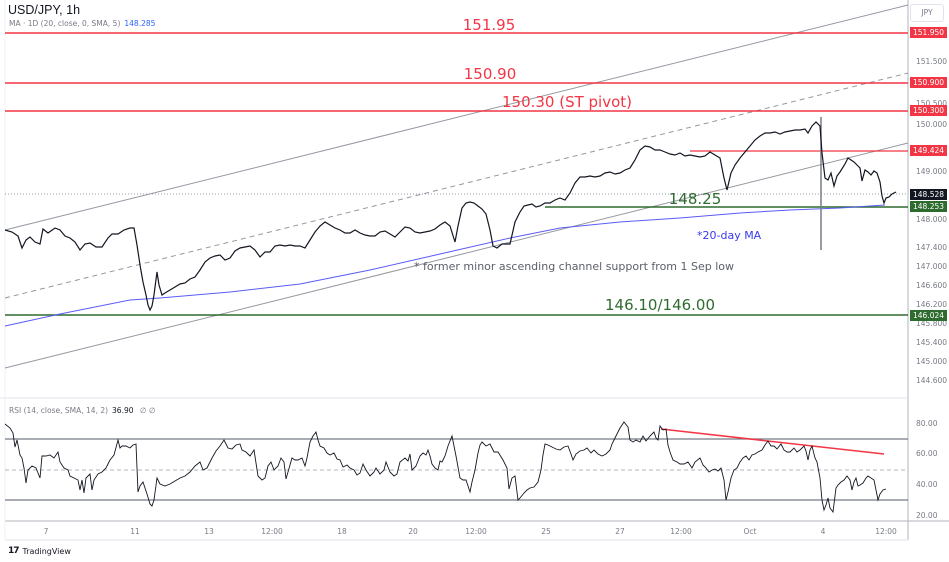 This screenshot has width=949, height=562. I want to click on price-tick: 144.600, so click(932, 380).